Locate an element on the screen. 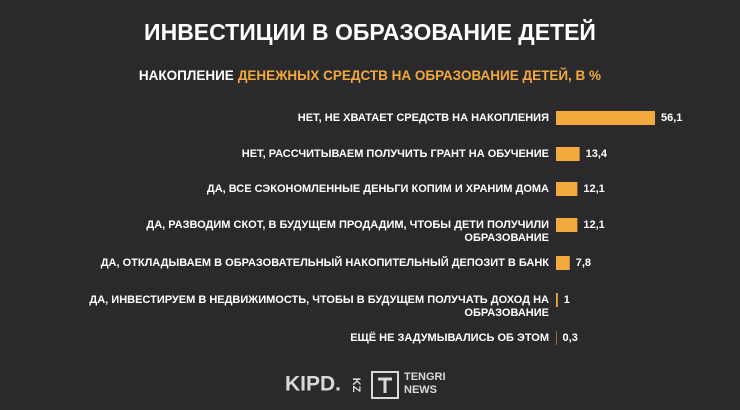 The width and height of the screenshot is (740, 410). logo: TENGRI is located at coordinates (425, 377).